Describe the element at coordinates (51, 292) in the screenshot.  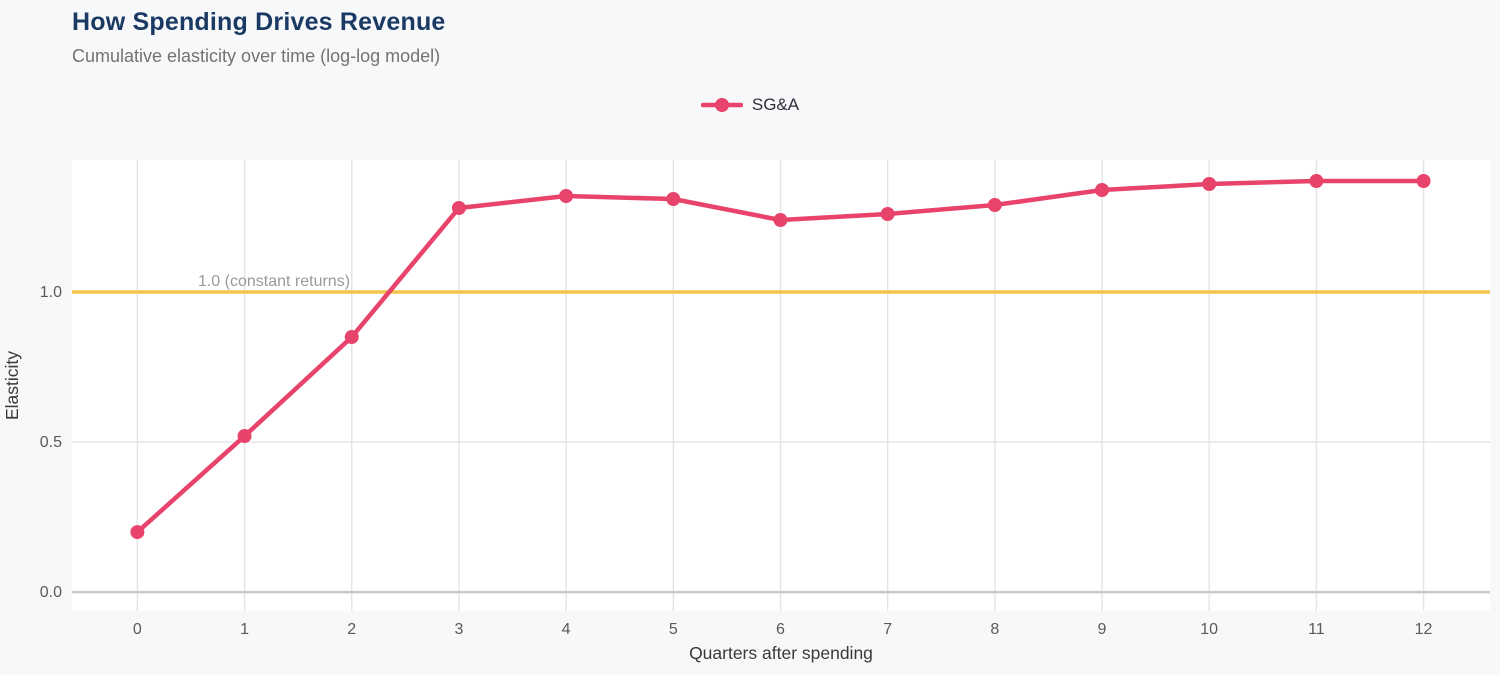
I see `y-tick-label: 1.0` at that location.